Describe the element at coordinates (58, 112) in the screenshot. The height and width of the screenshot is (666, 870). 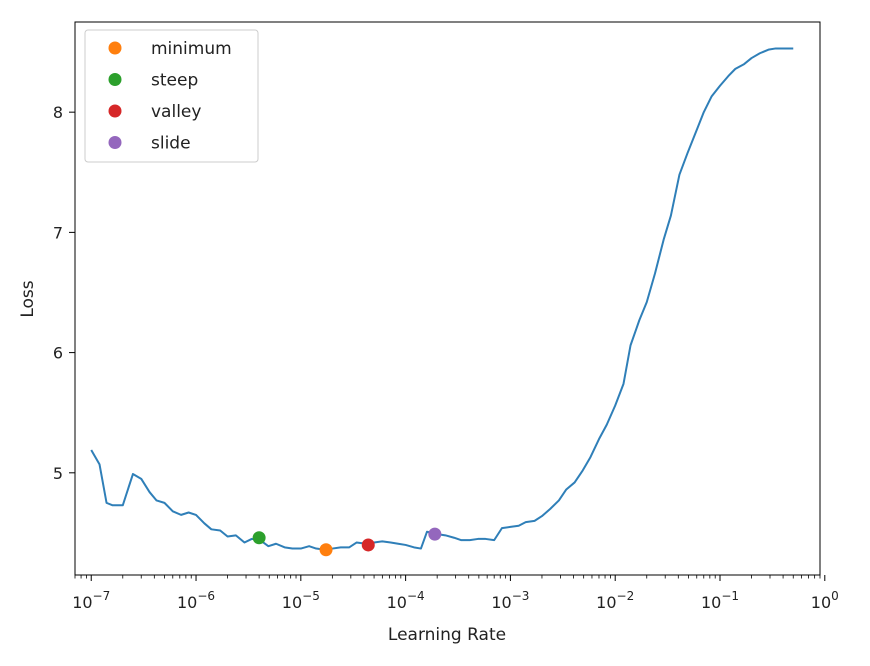
I see `y-tick-label: 8` at that location.